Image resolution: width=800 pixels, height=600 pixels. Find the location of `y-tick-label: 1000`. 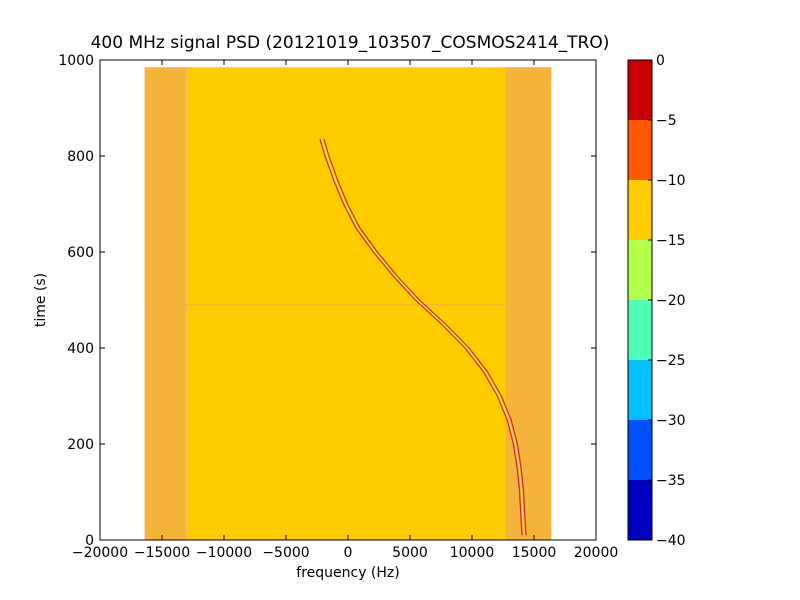

y-tick-label: 1000 is located at coordinates (76, 61).